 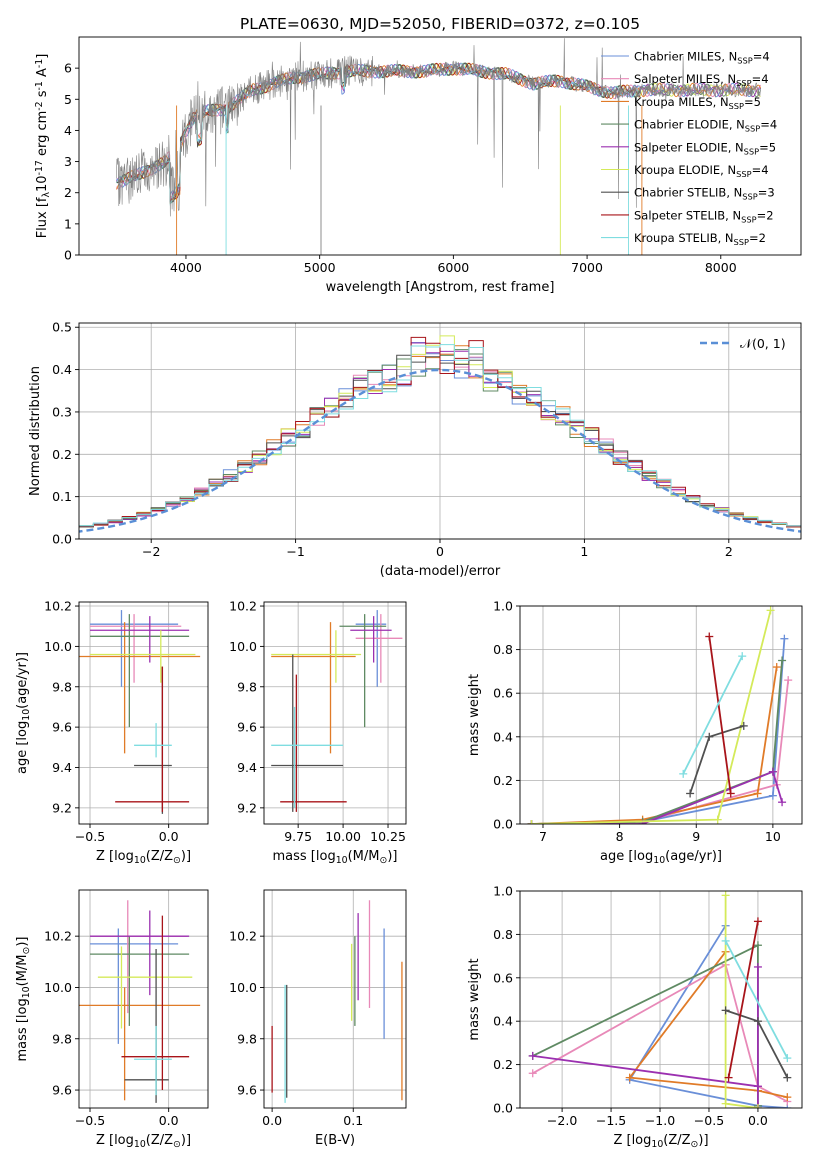 I want to click on x-tick-label: −1, so click(x=295, y=551).